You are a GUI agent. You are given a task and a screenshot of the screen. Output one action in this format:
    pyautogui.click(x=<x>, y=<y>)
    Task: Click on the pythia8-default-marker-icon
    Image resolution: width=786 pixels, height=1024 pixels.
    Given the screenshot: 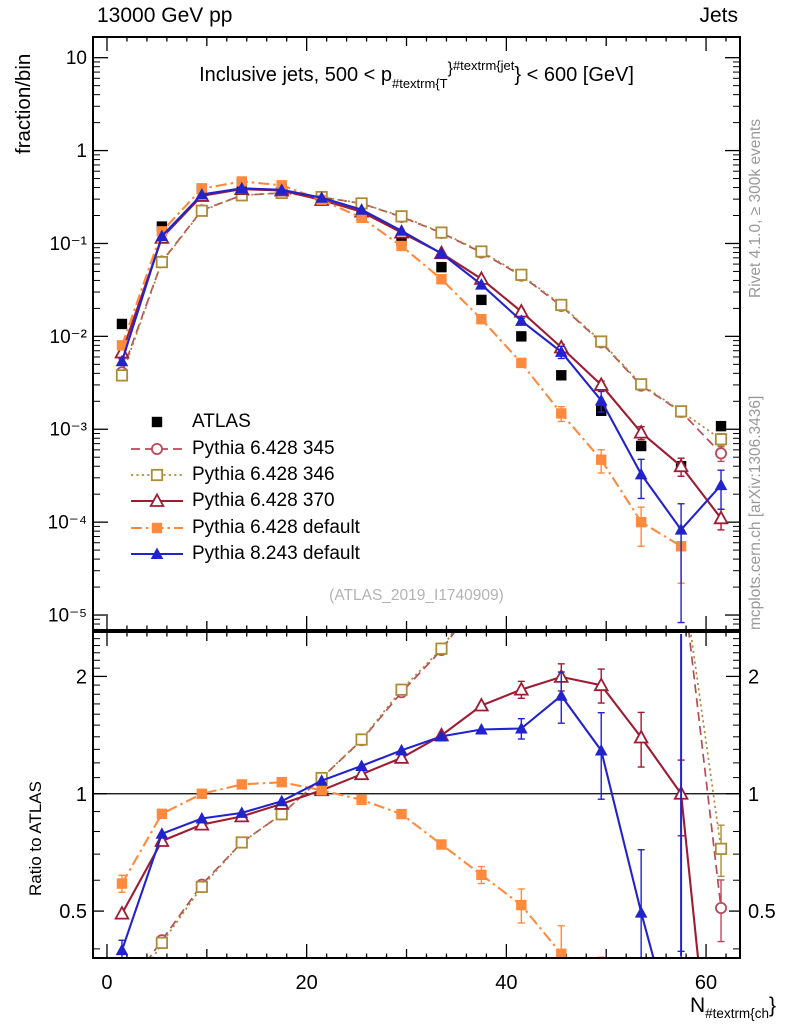 What is the action you would take?
    pyautogui.click(x=157, y=553)
    